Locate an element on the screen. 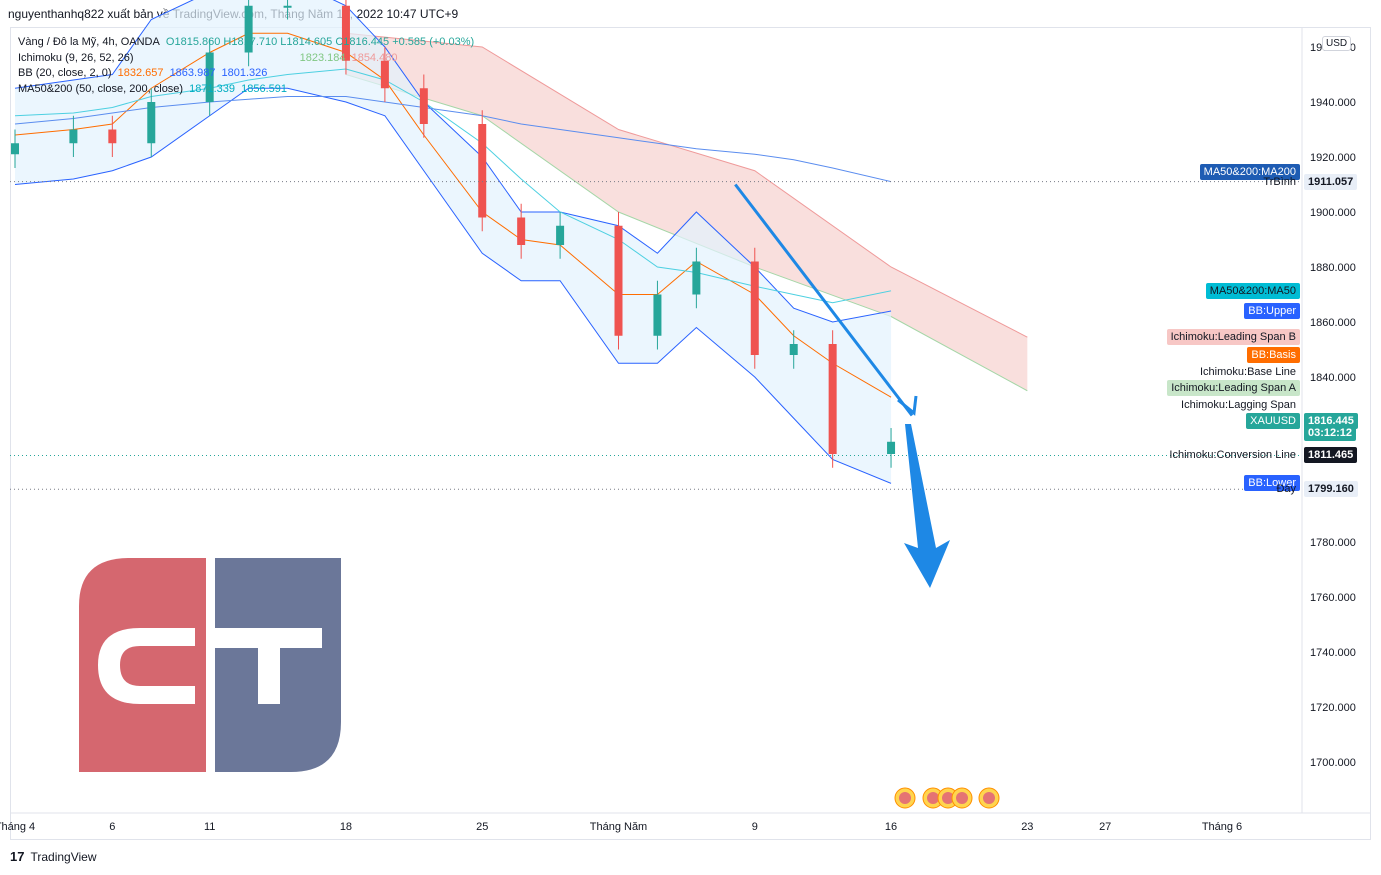 Image resolution: width=1381 pixels, height=875 pixels. ma50-tag: MA50&200:MA50 is located at coordinates (1252, 290).